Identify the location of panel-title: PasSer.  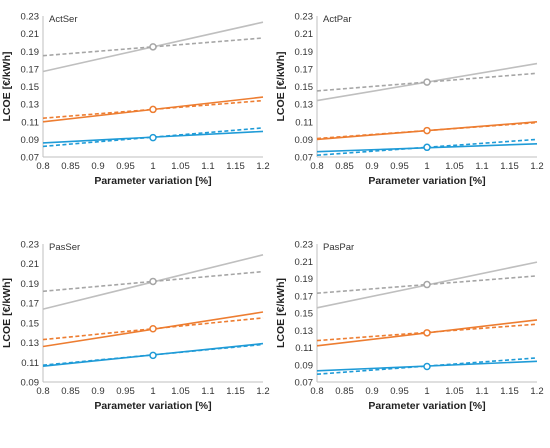
(64, 247).